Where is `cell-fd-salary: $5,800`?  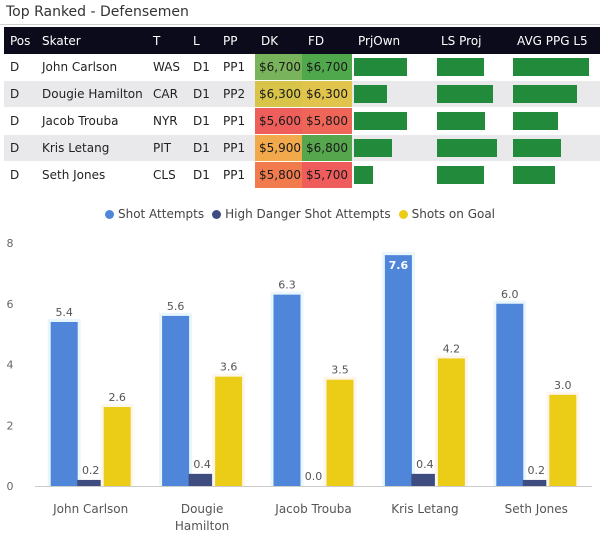
cell-fd-salary: $5,800 is located at coordinates (327, 121).